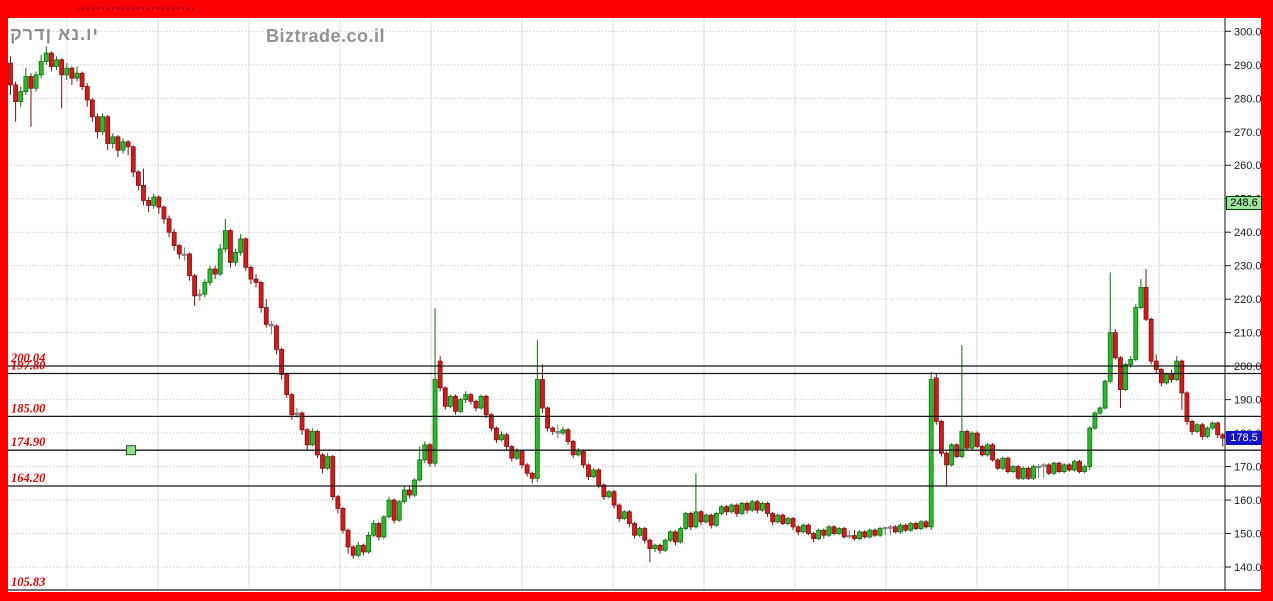 The width and height of the screenshot is (1273, 601). Describe the element at coordinates (1248, 166) in the screenshot. I see `axis-tick-label: 260.0` at that location.